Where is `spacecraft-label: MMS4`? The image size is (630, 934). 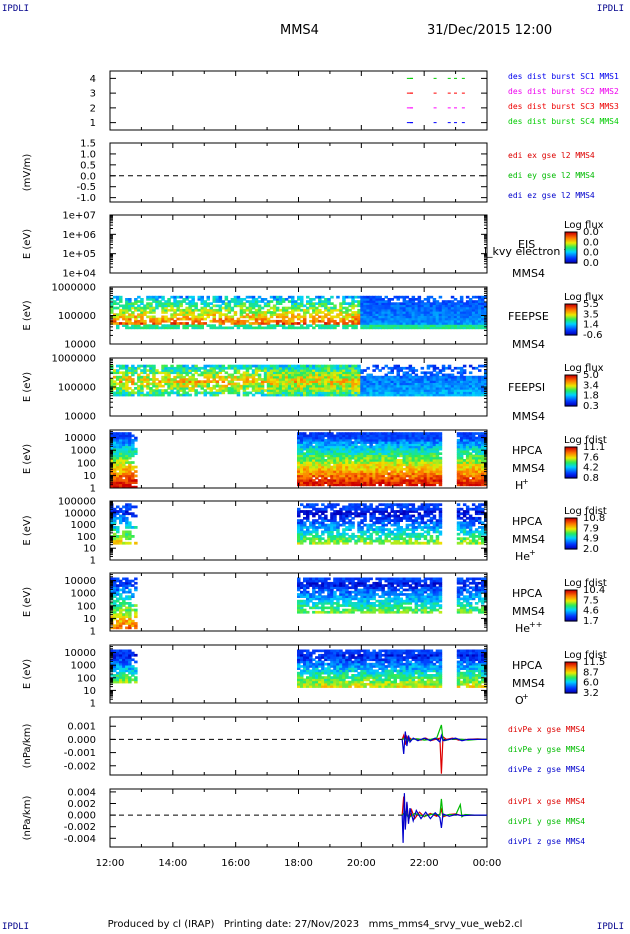
spacecraft-label: MMS4 is located at coordinates (528, 344).